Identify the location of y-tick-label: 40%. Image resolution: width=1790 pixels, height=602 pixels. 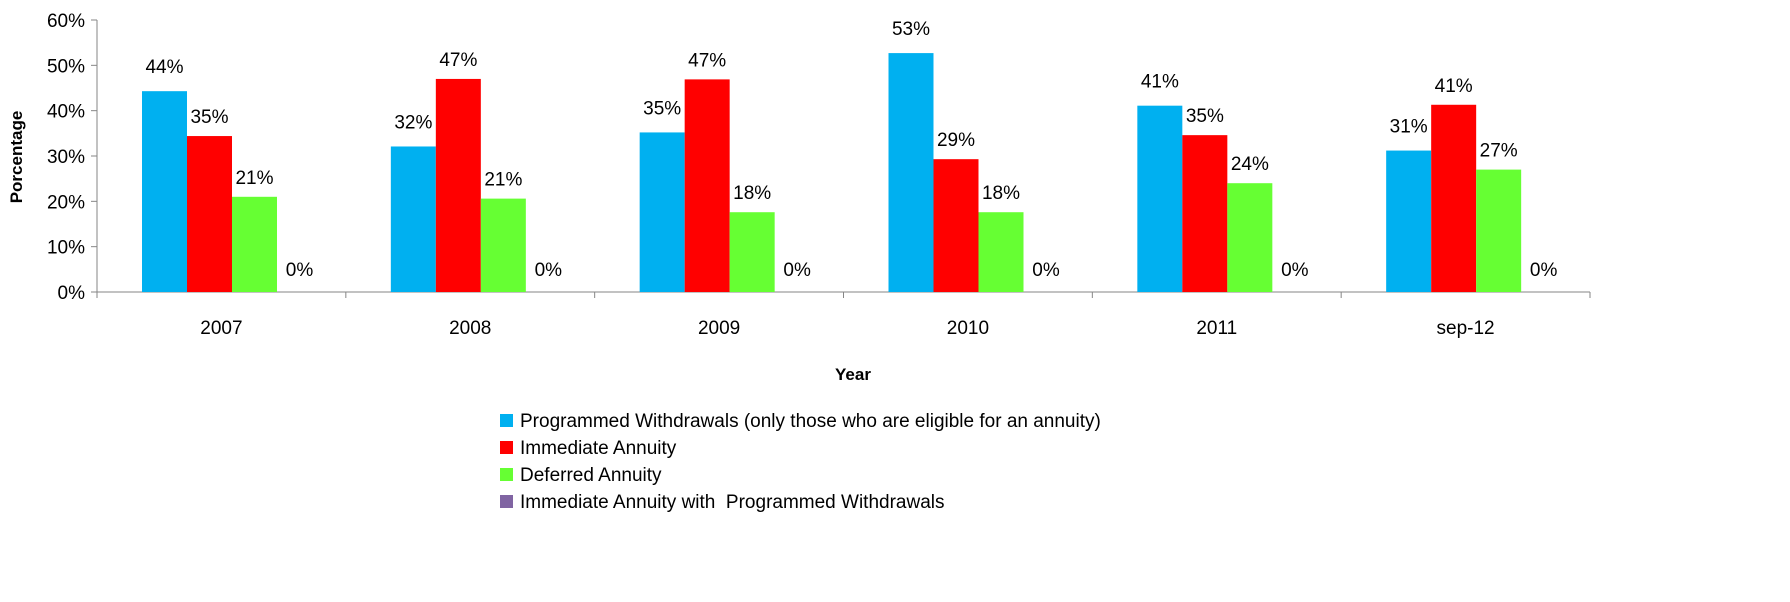
(66, 112).